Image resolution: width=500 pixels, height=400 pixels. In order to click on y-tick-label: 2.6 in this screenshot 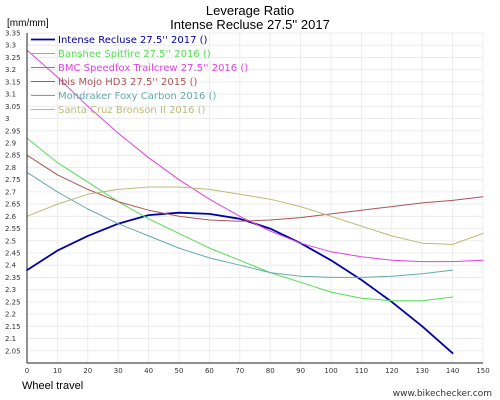, I will do `click(11, 217)`.